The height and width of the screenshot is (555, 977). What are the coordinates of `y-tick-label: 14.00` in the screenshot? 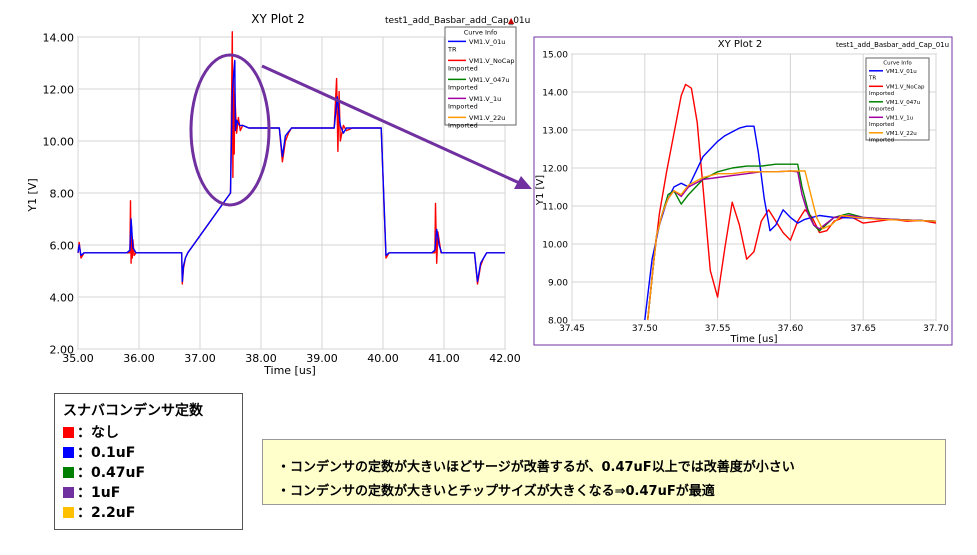 It's located at (59, 38).